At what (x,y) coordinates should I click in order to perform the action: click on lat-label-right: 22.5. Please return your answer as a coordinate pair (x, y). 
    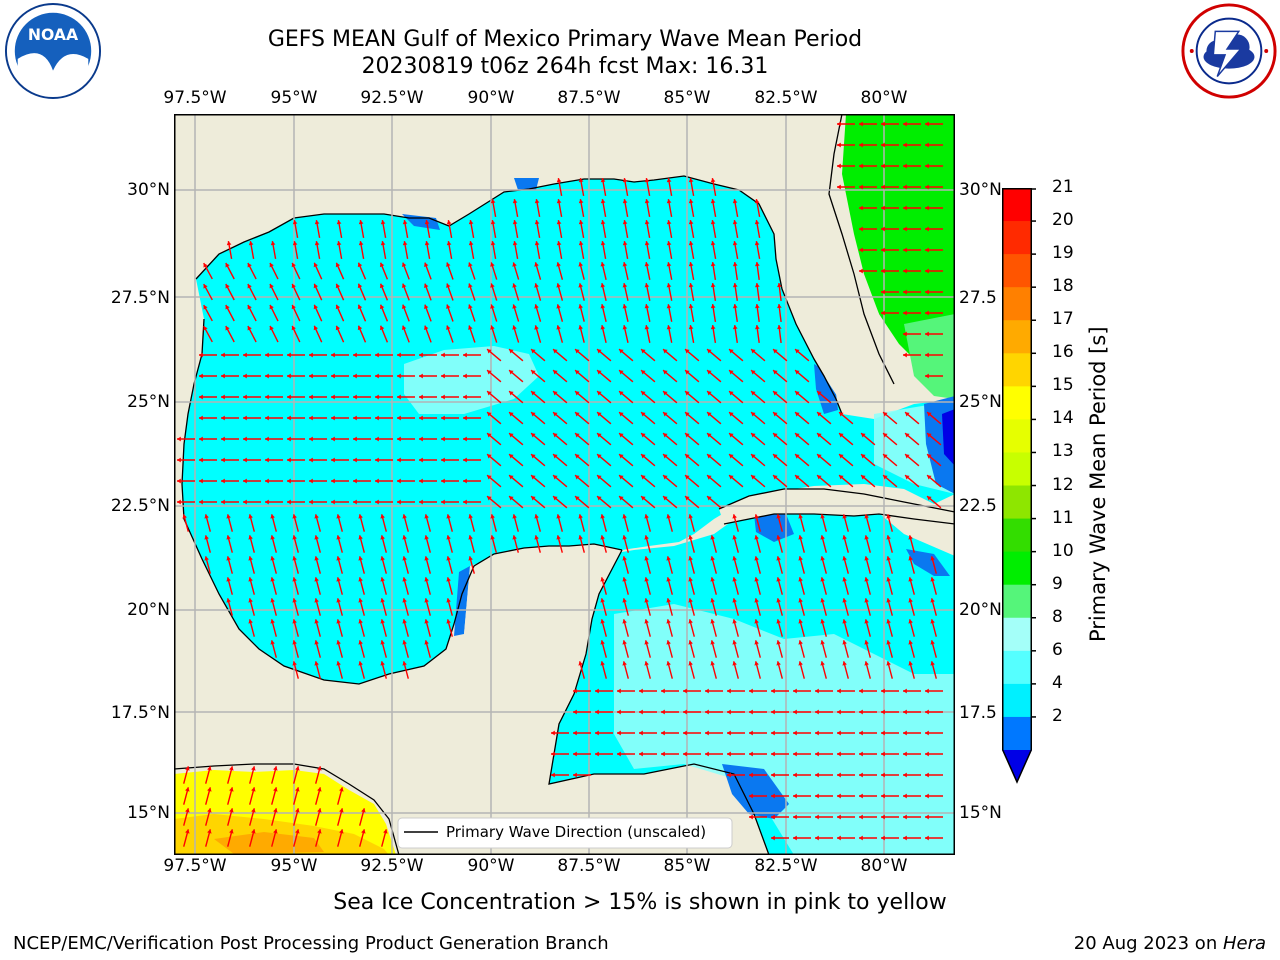
    Looking at the image, I should click on (978, 506).